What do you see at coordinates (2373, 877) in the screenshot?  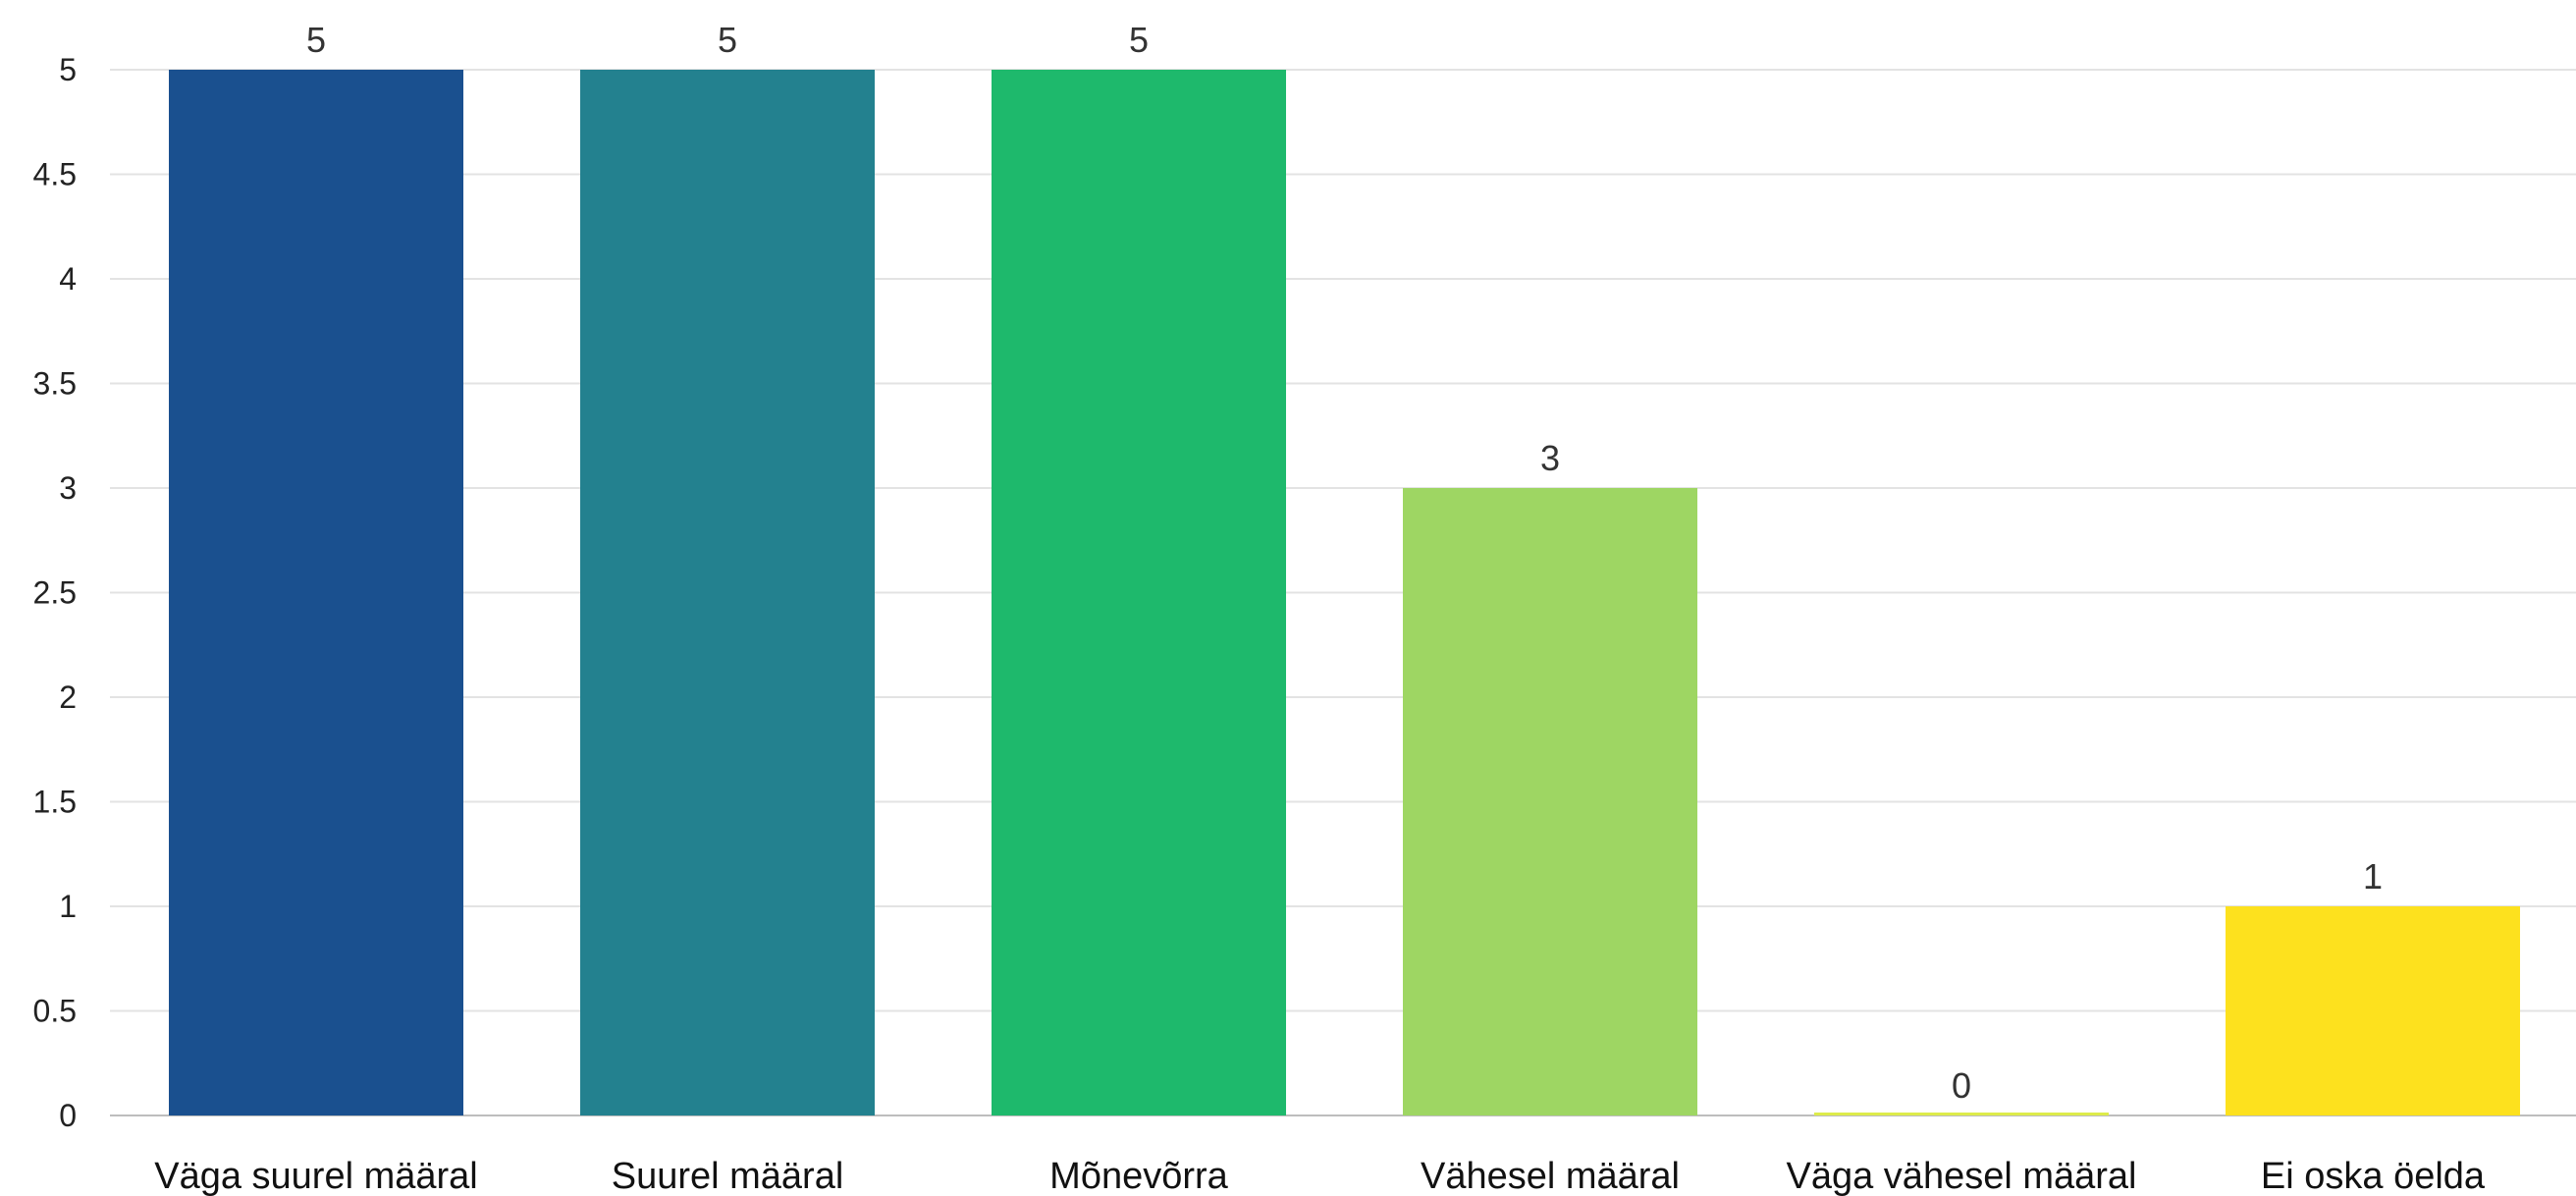 I see `data-label-6: 1` at bounding box center [2373, 877].